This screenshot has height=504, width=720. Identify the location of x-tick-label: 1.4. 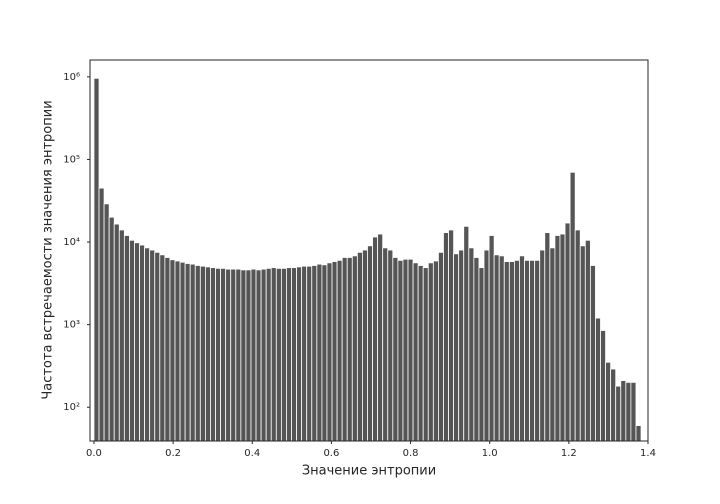
(648, 453).